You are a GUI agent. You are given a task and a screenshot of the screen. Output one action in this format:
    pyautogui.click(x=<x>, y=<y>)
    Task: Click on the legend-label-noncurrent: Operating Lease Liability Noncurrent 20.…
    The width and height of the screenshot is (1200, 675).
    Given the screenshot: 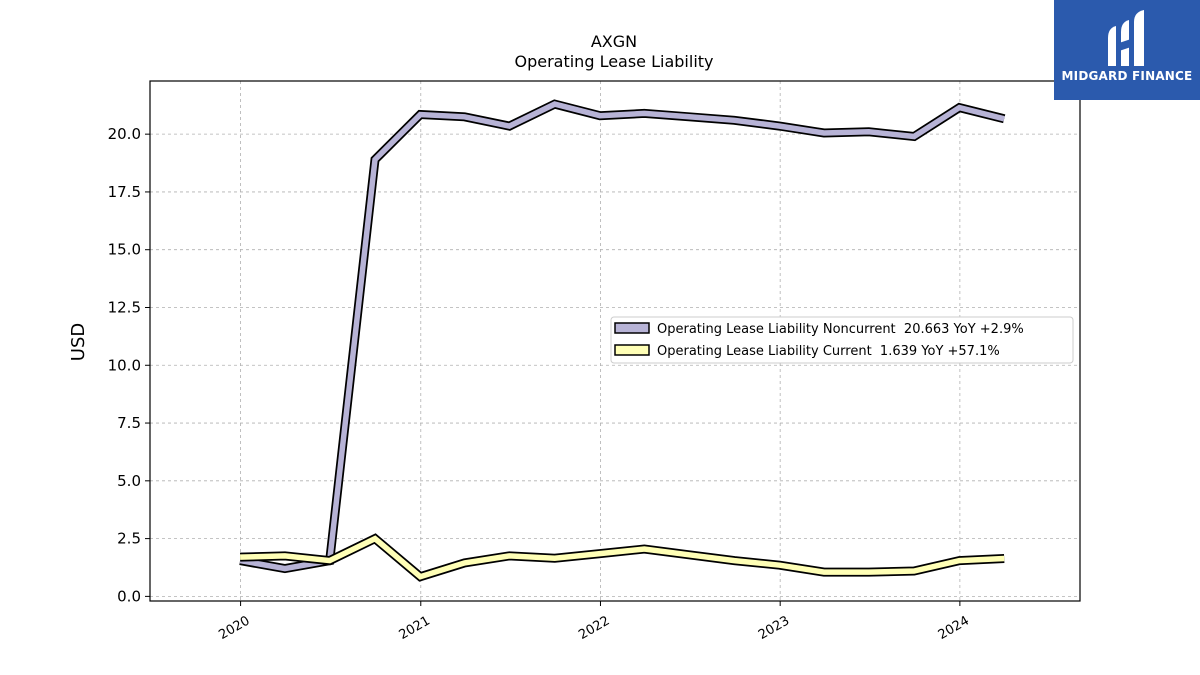 What is the action you would take?
    pyautogui.click(x=840, y=329)
    